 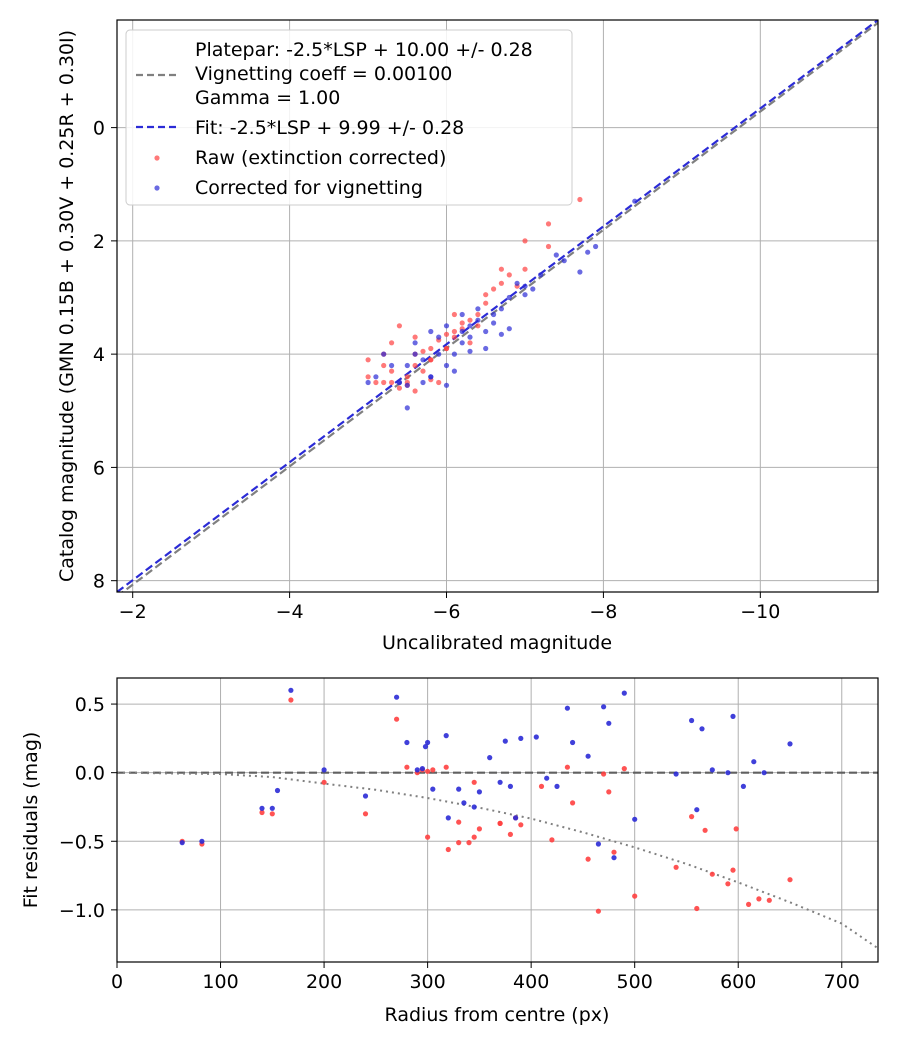 What do you see at coordinates (220, 982) in the screenshot?
I see `residuals-x-tick-label: 100` at bounding box center [220, 982].